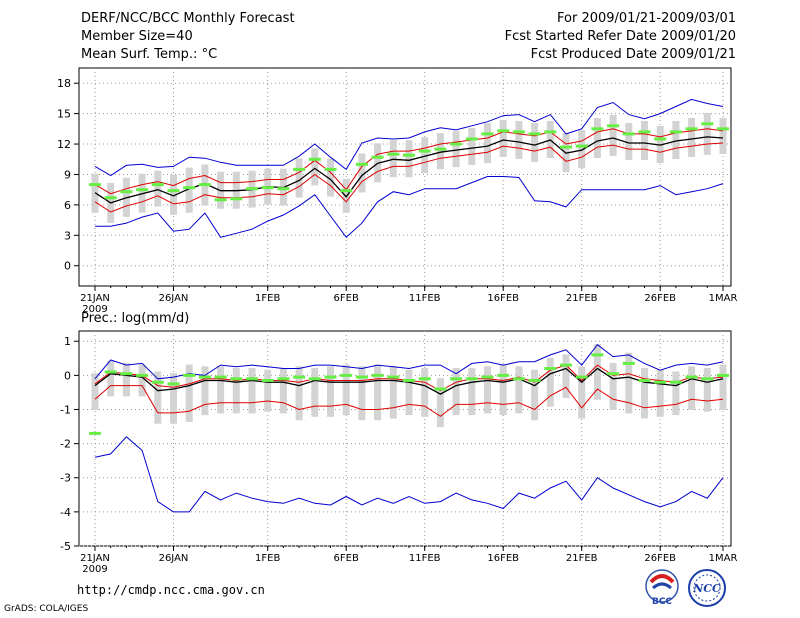 The image size is (800, 618). I want to click on member-size: Member Size=40, so click(137, 36).